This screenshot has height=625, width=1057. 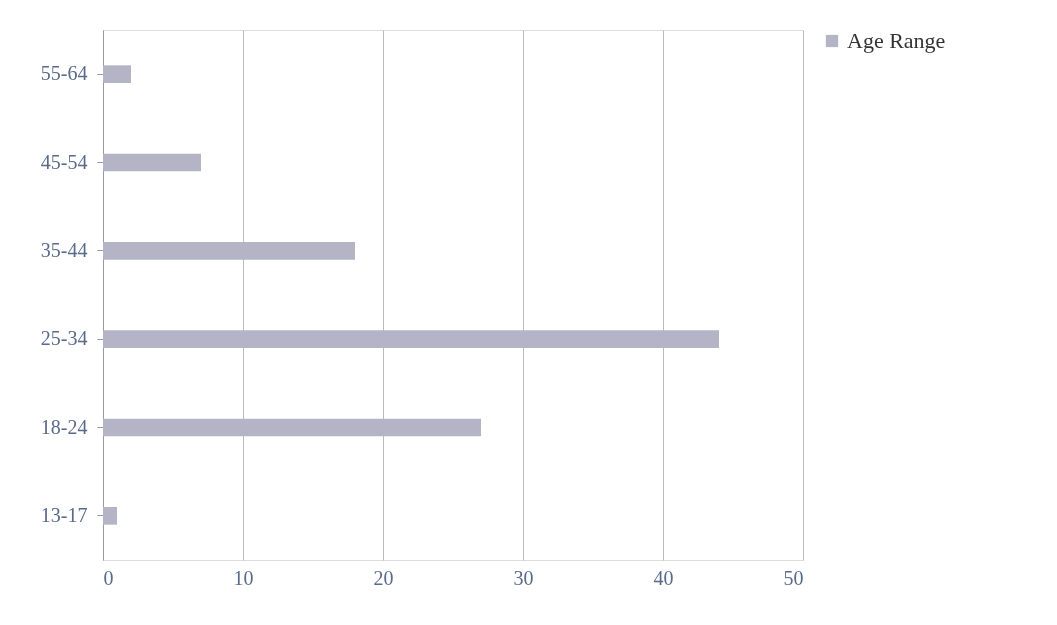 I want to click on y-tick-label: 55-64, so click(x=64, y=73).